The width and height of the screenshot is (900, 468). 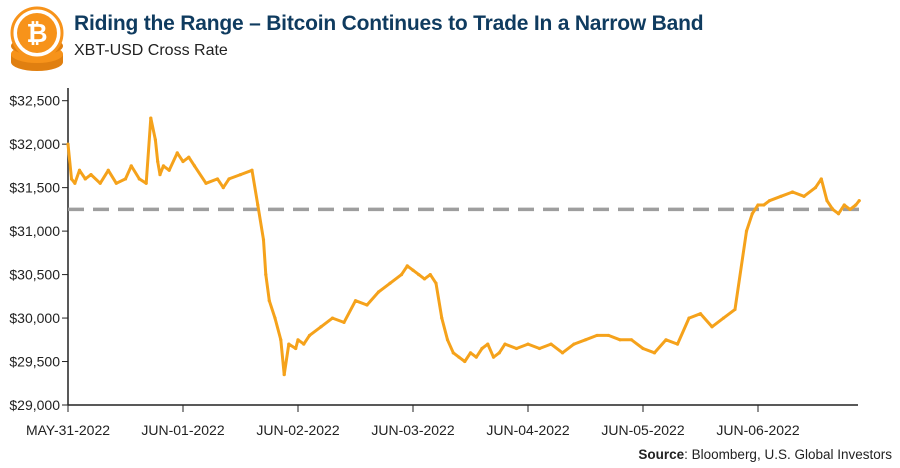 I want to click on bitcoin-coin-icon: ₿, so click(x=37, y=38).